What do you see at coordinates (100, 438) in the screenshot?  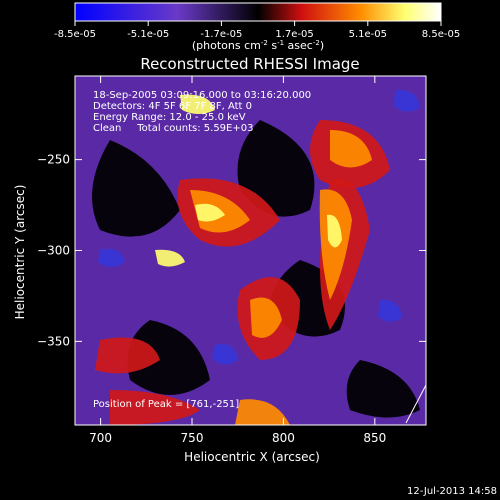 I see `x-tick-label: 700` at bounding box center [100, 438].